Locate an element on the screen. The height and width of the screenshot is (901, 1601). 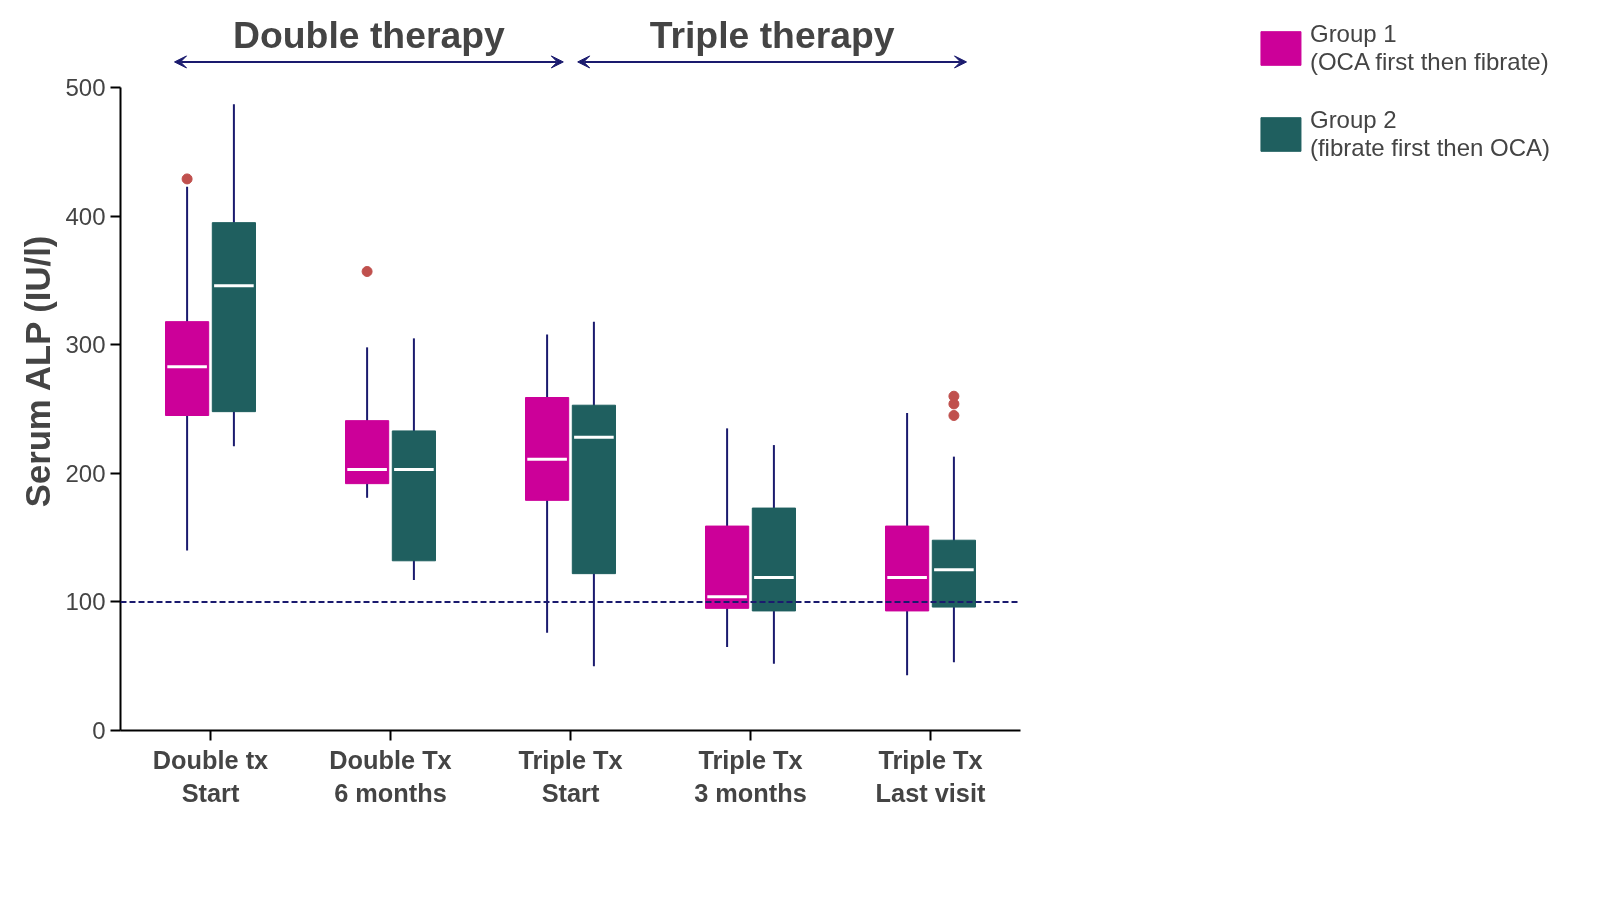
x-tick-label: Double Tx 6 months is located at coordinates (390, 776).